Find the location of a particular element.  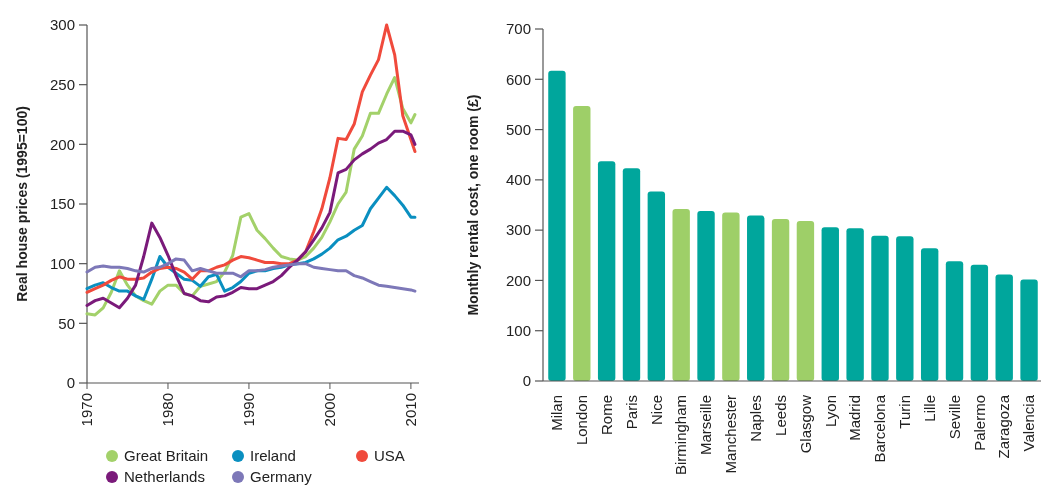

legend-label: Netherlands is located at coordinates (164, 477).